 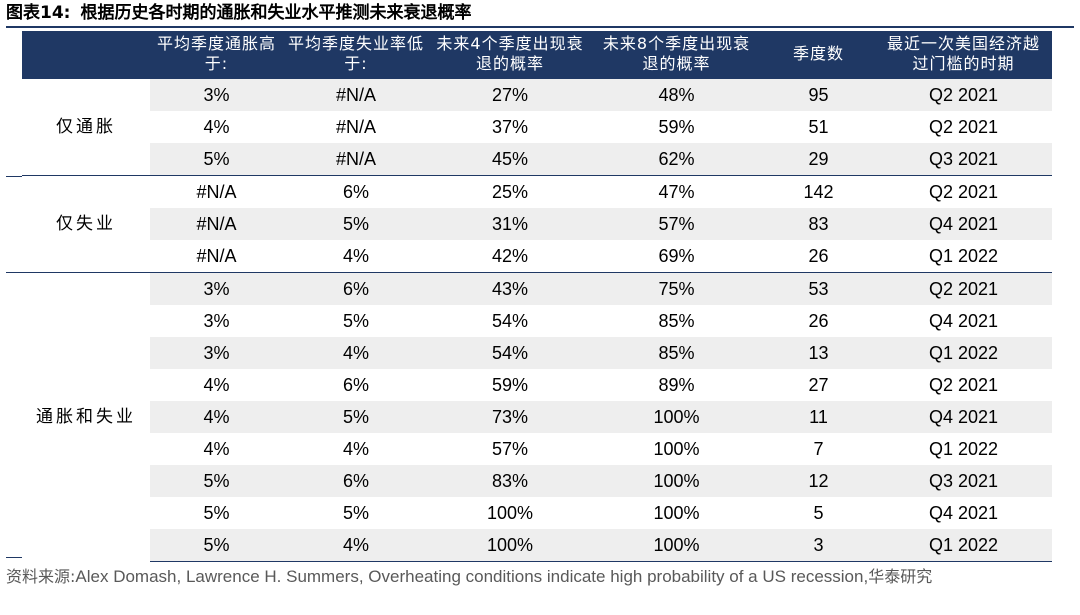 I want to click on group-label: 仅通胀, so click(x=86, y=126).